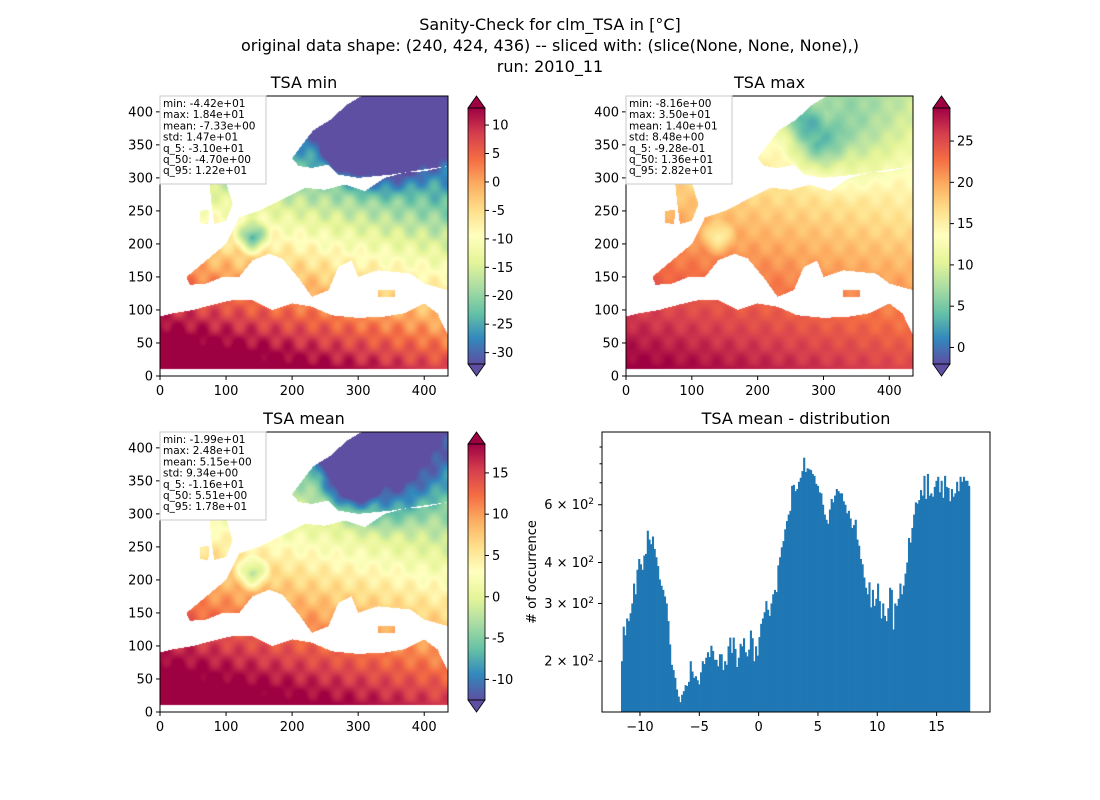 This screenshot has height=800, width=1100. Describe the element at coordinates (140, 112) in the screenshot. I see `y-tick-label: 400` at that location.